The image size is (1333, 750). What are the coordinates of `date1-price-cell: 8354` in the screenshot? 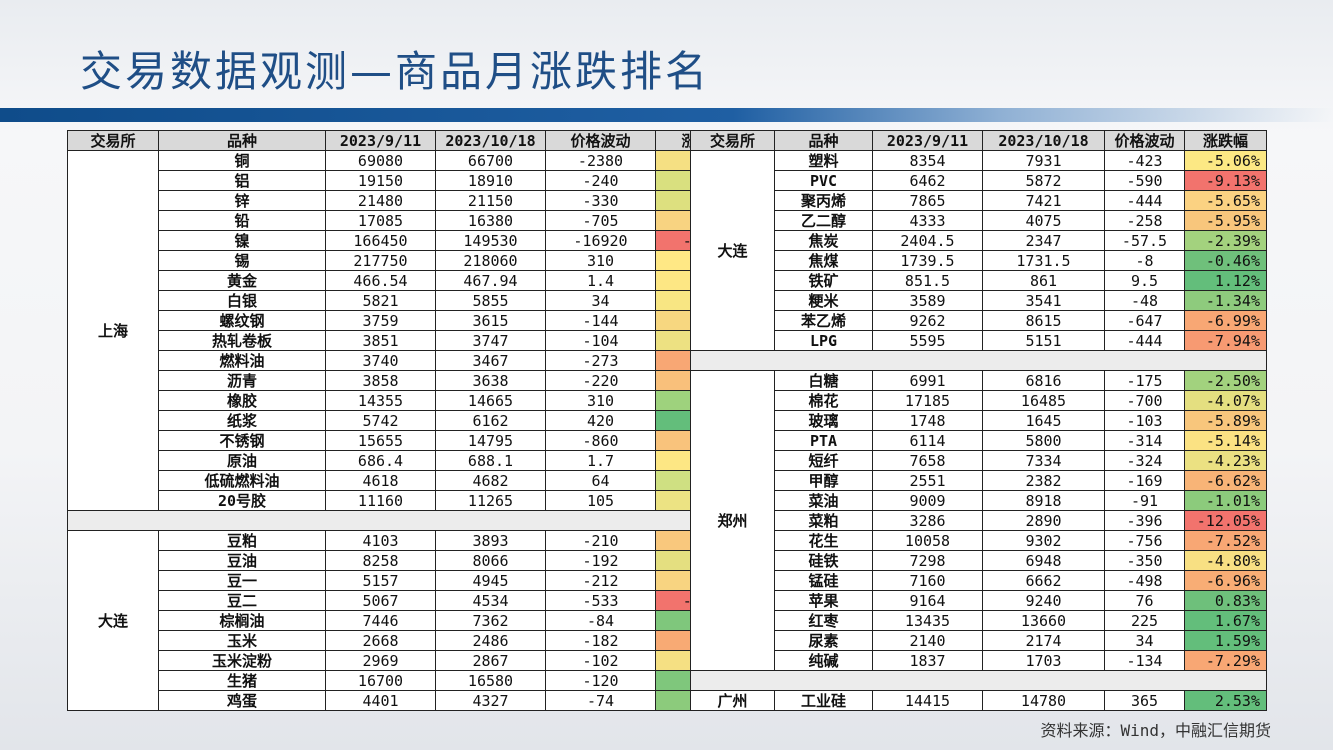 It's located at (927, 160).